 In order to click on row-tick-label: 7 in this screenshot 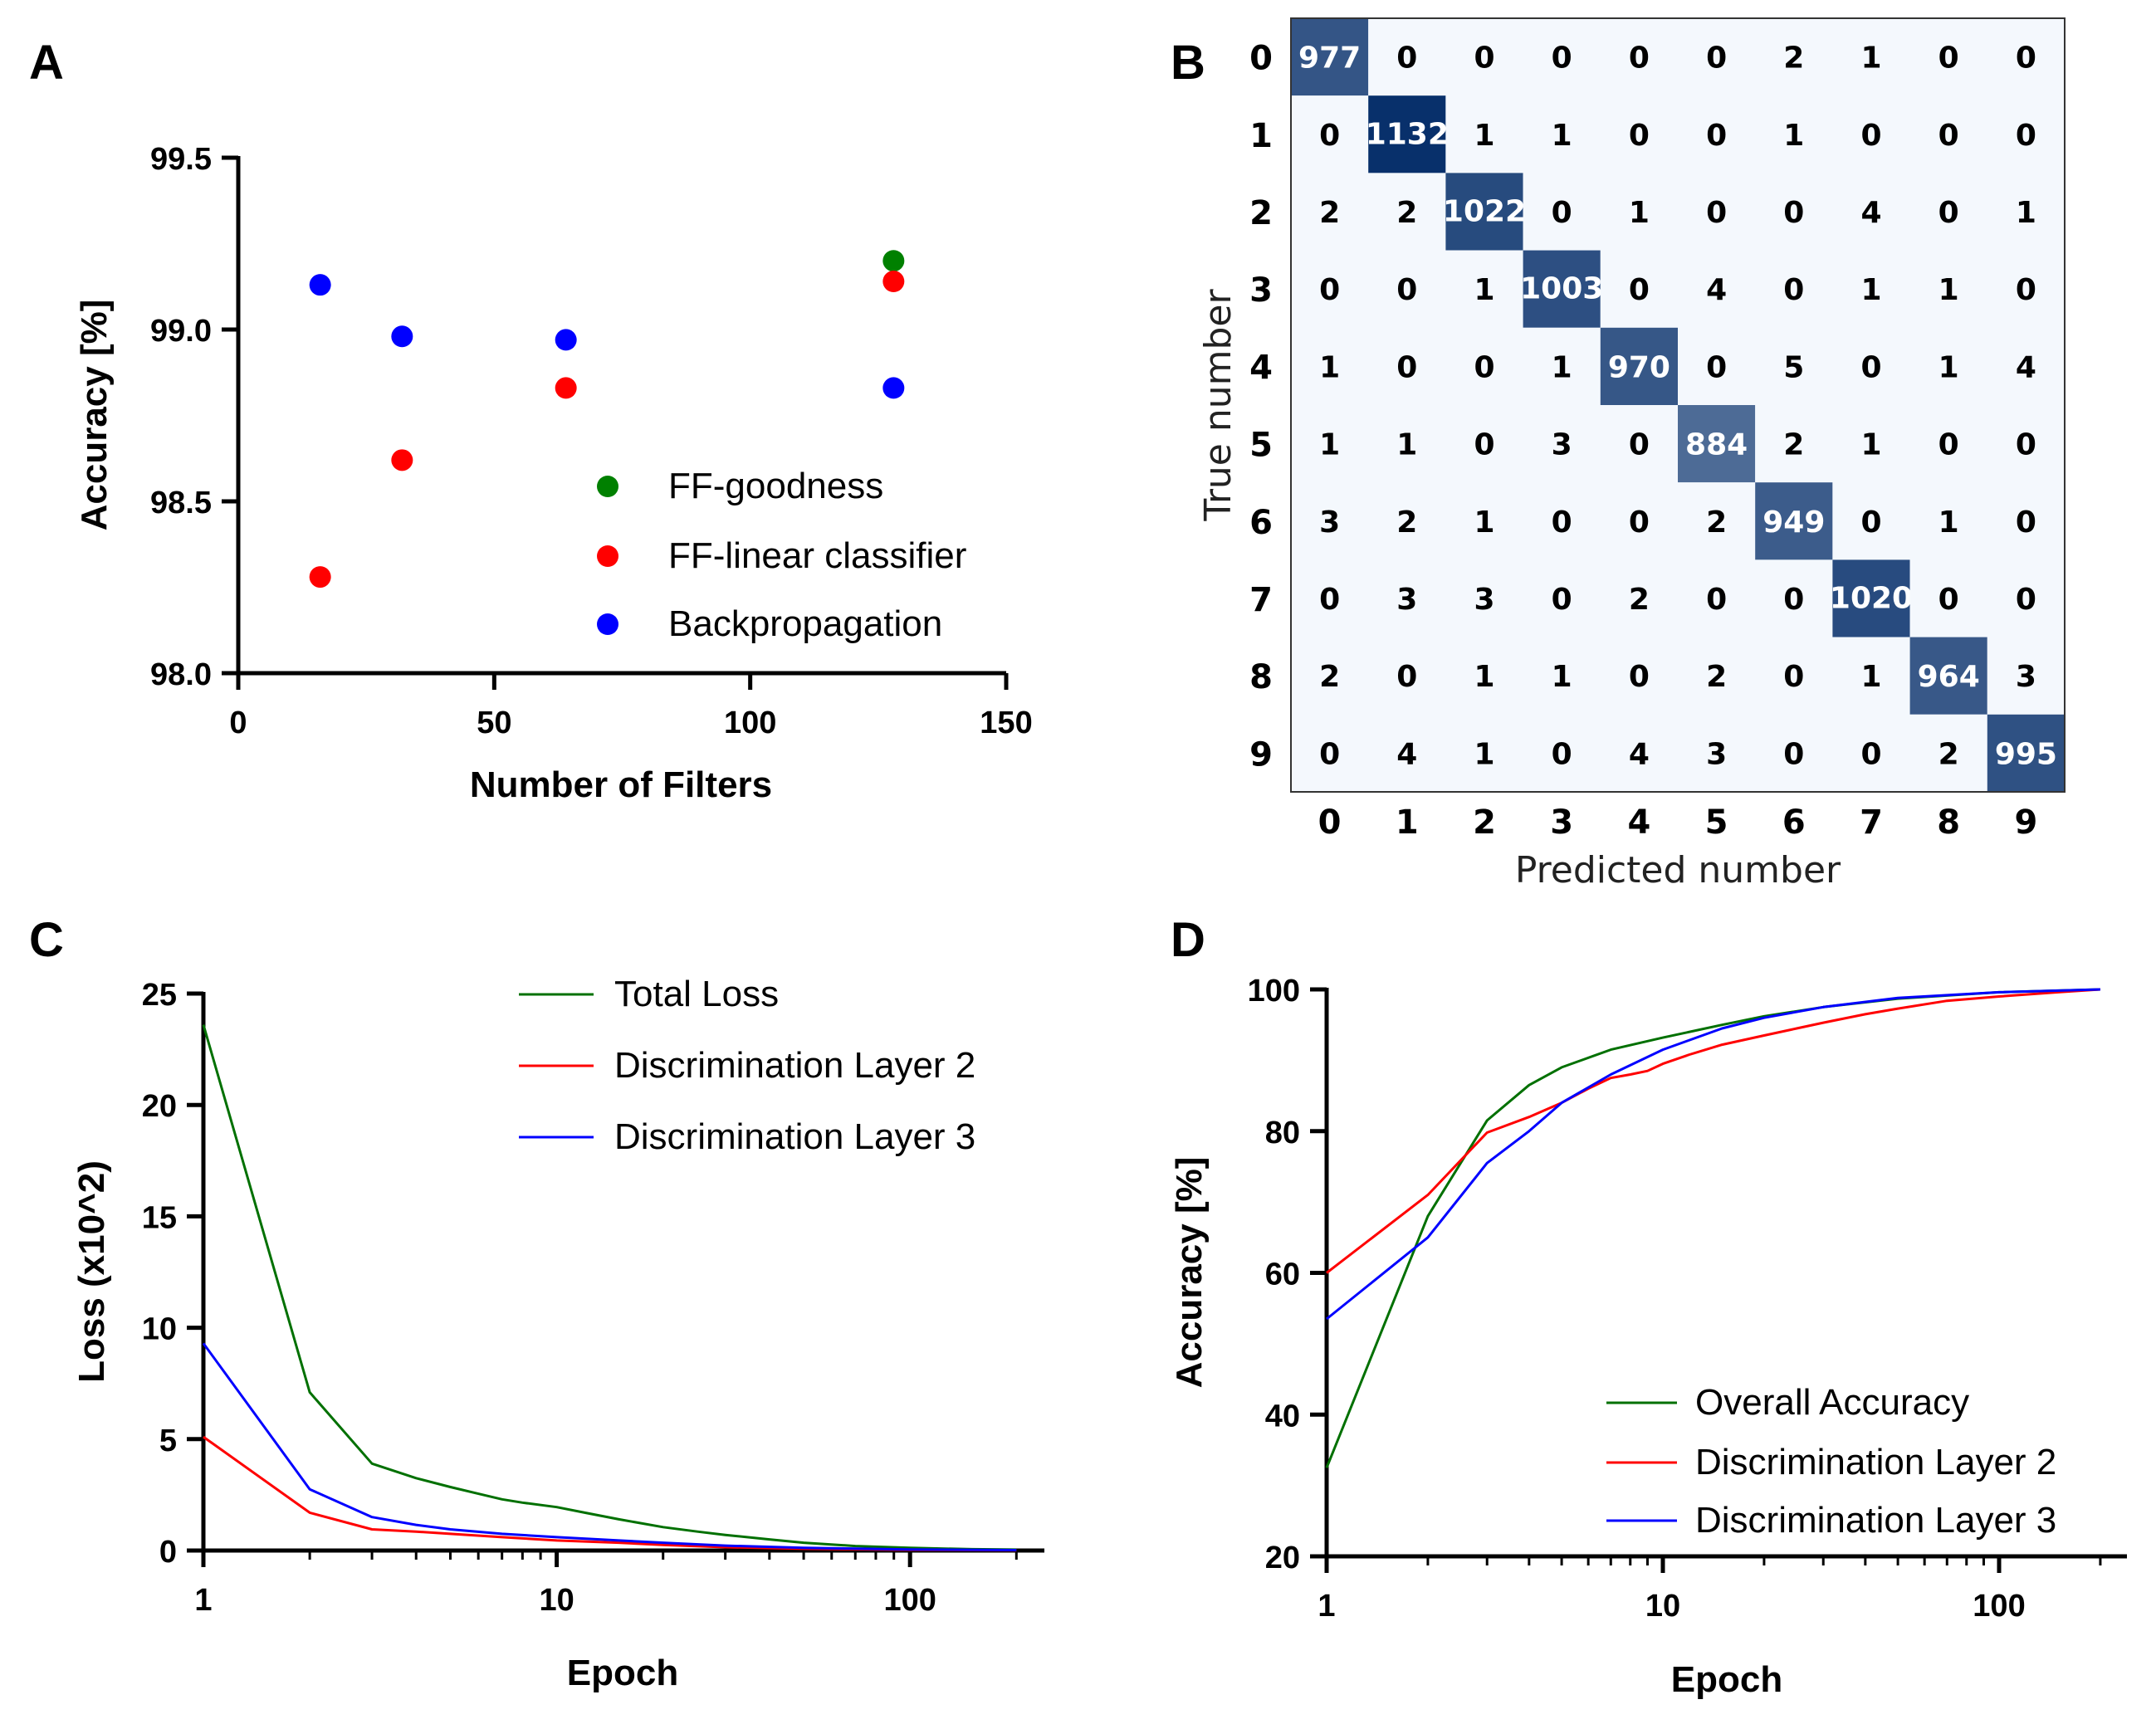, I will do `click(1261, 600)`.